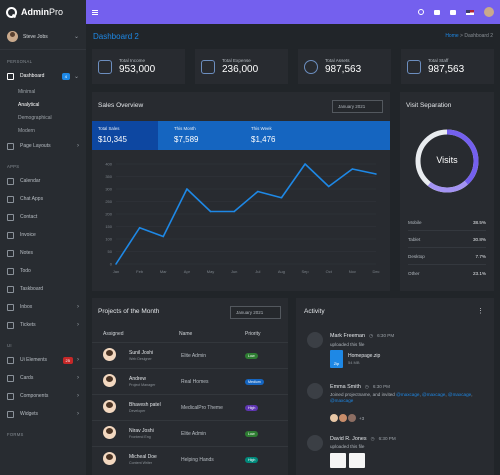 This screenshot has height=475, width=500. What do you see at coordinates (67, 360) in the screenshot?
I see `ui-elements-badge: 25` at bounding box center [67, 360].